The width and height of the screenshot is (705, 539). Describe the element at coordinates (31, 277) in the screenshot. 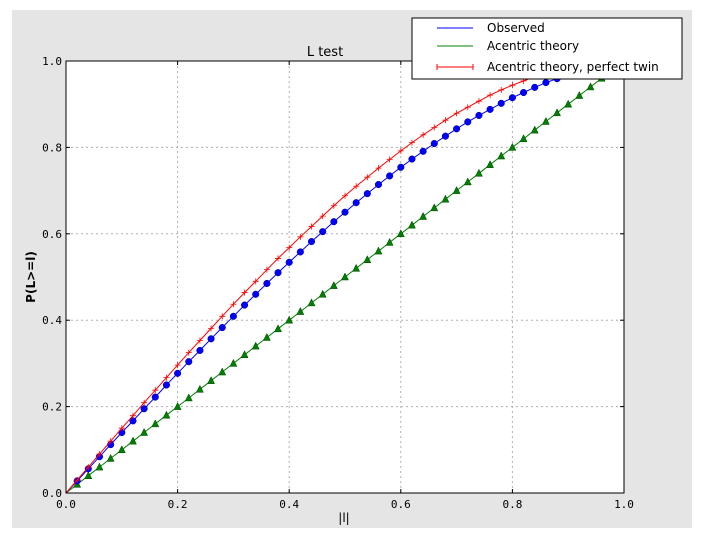

I see `y-axis-label: P(L>=l)` at that location.